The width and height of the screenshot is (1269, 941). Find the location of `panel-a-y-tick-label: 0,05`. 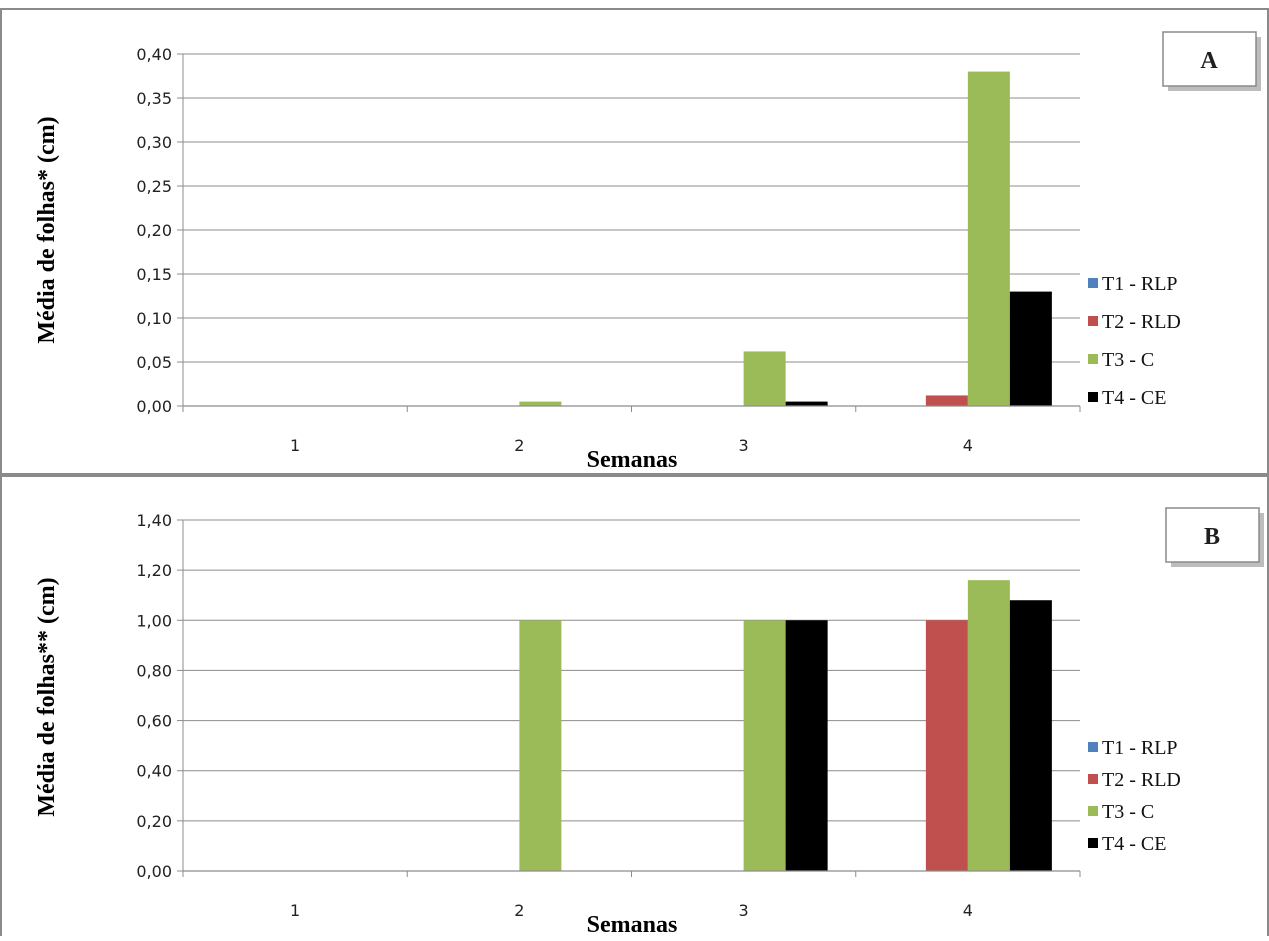

panel-a-y-tick-label: 0,05 is located at coordinates (154, 362).